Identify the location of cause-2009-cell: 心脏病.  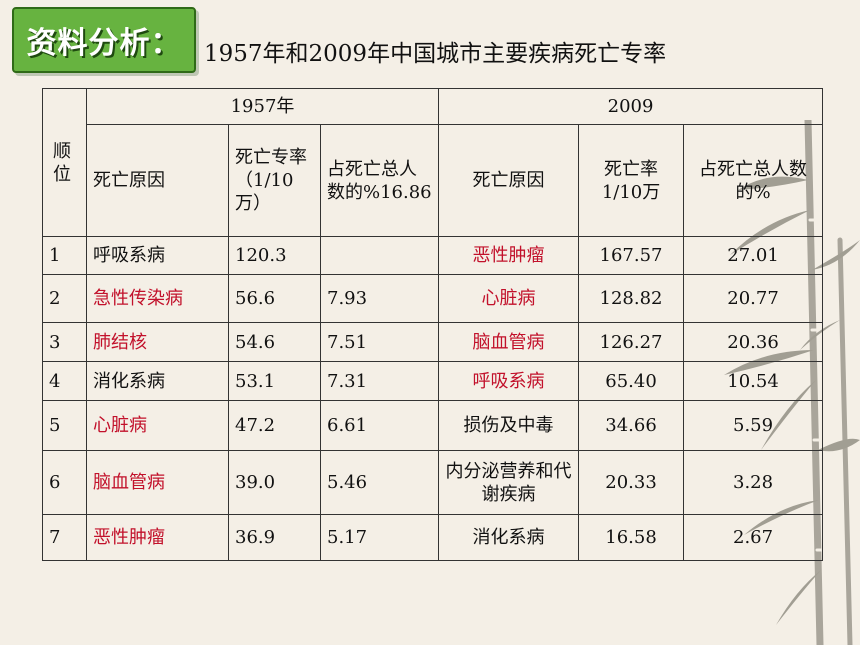
(509, 298).